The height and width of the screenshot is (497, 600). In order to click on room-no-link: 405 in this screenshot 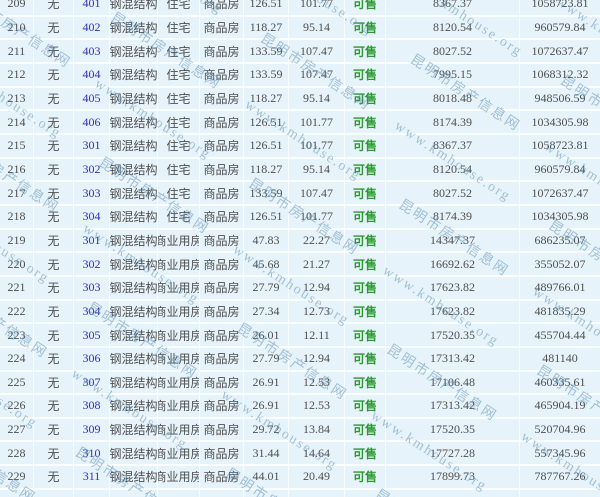, I will do `click(92, 98)`.